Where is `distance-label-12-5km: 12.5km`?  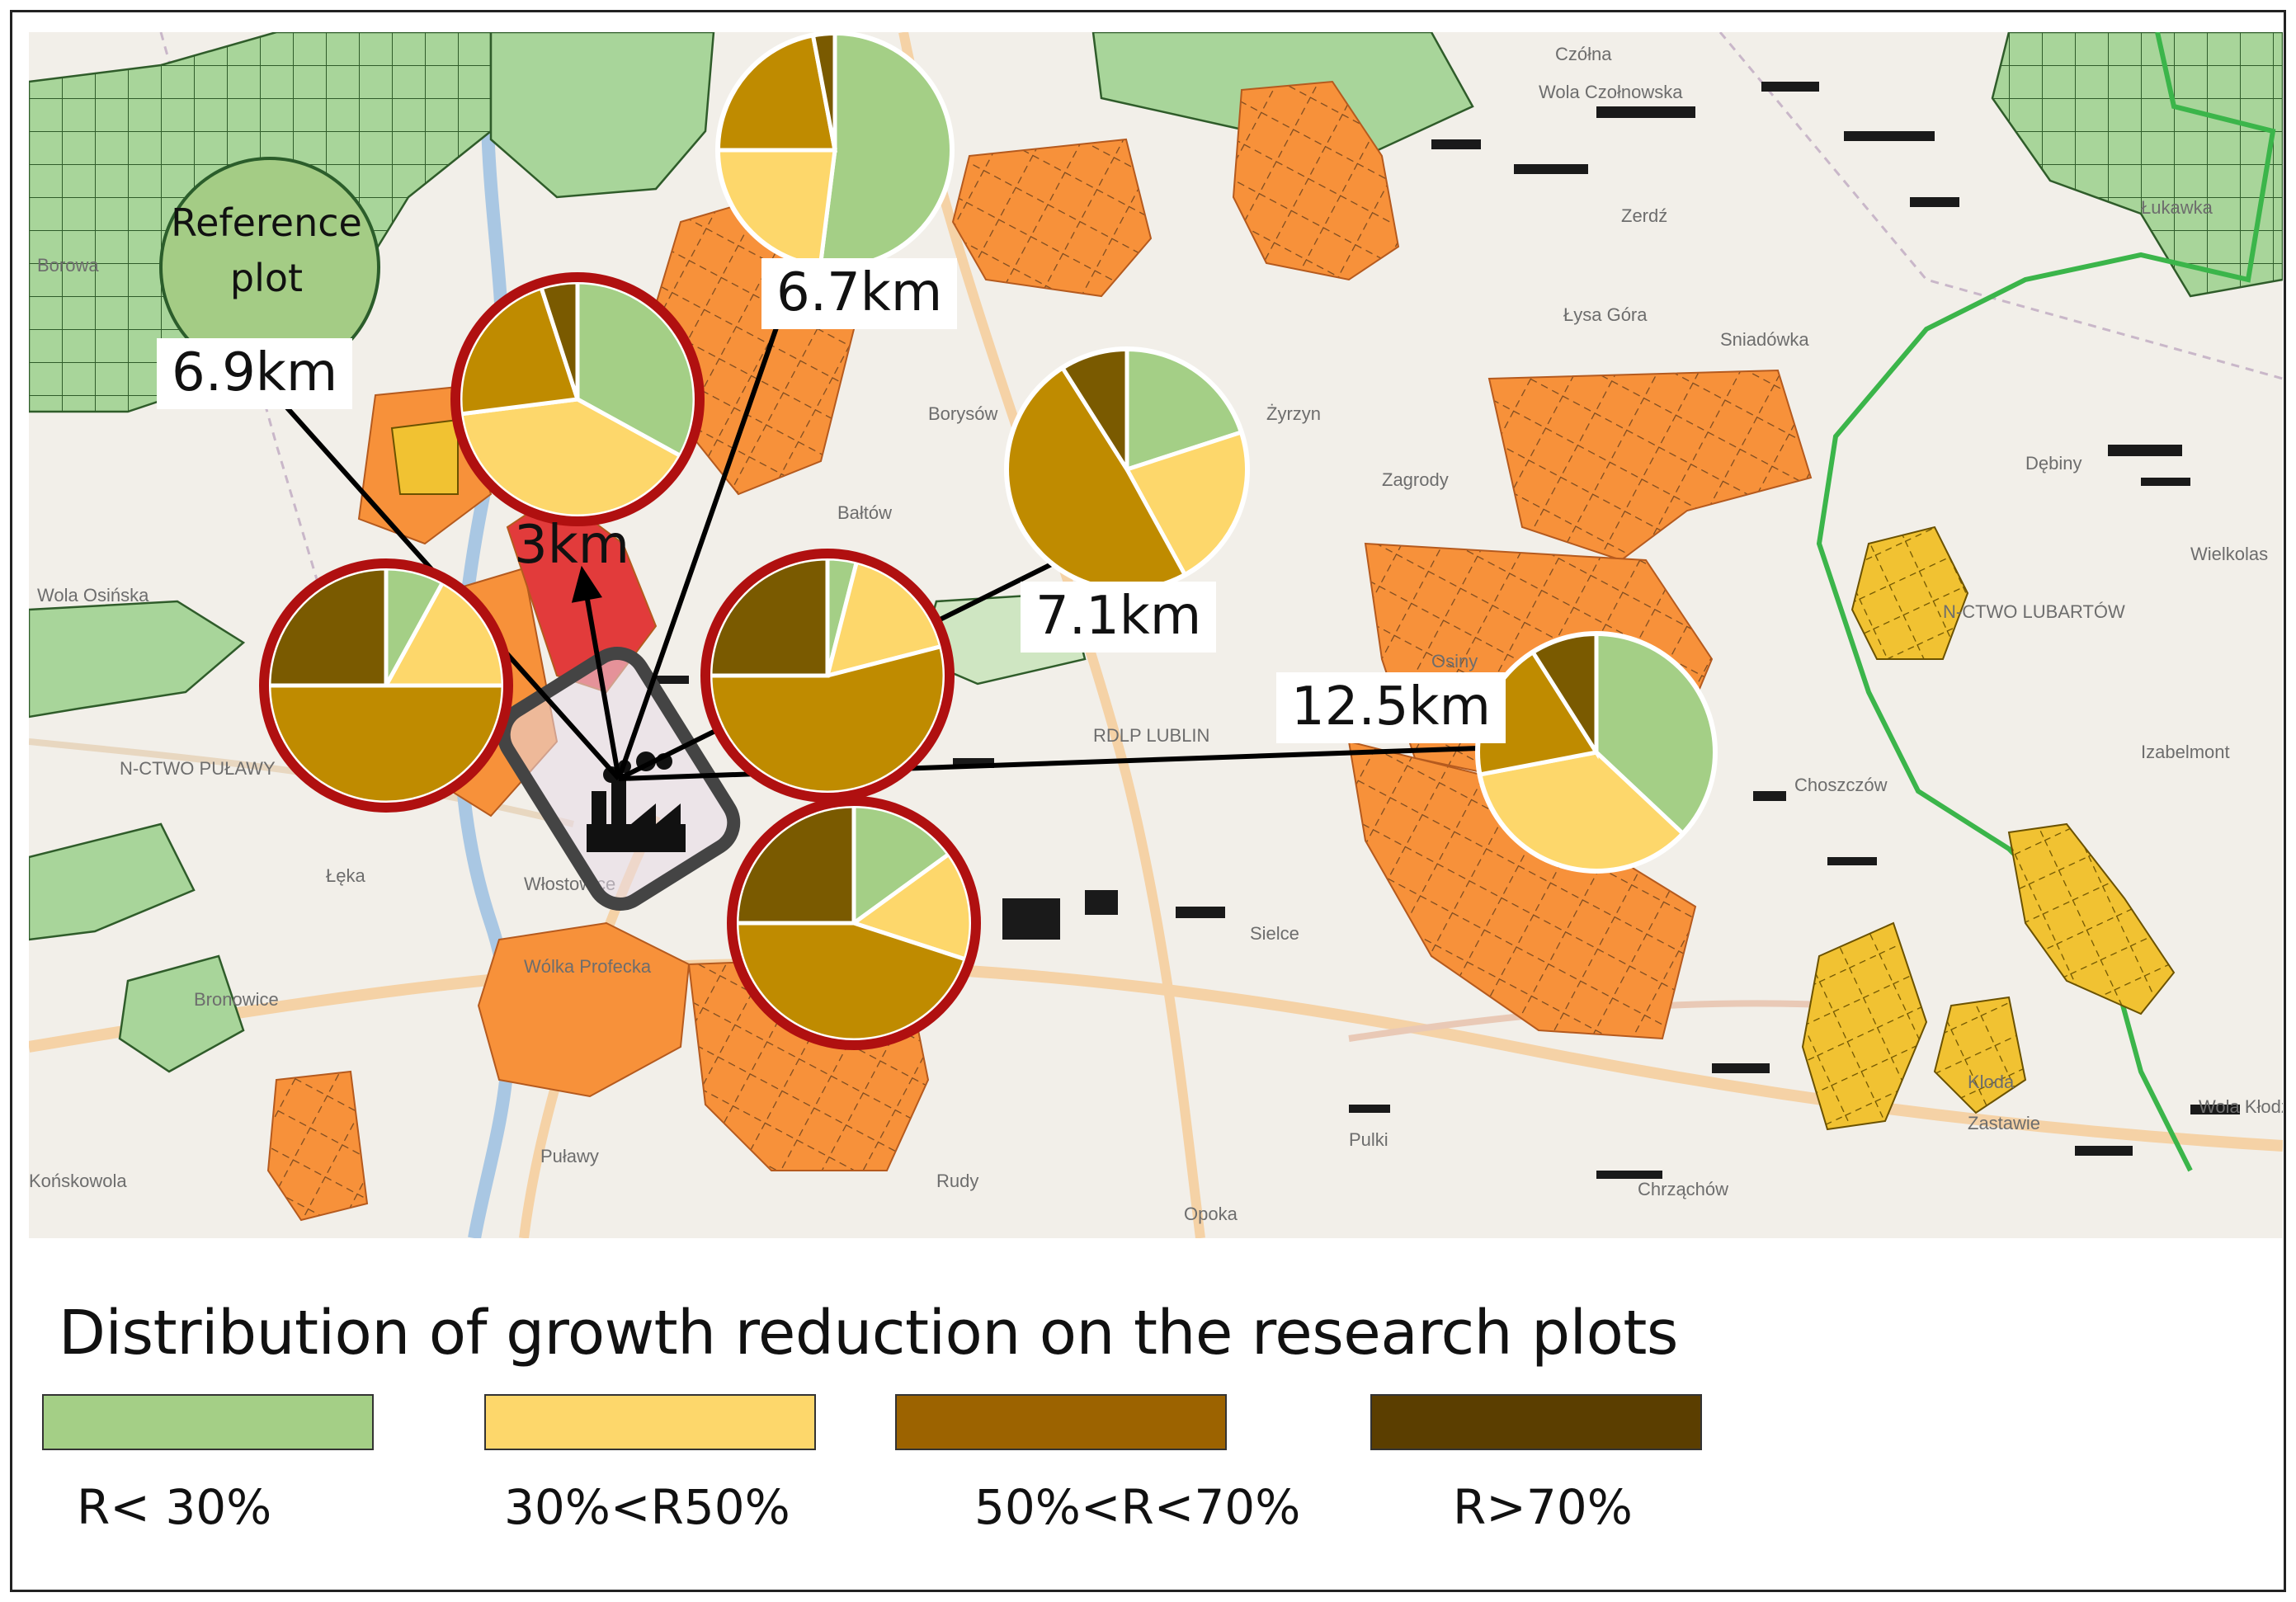 distance-label-12-5km: 12.5km is located at coordinates (1391, 708).